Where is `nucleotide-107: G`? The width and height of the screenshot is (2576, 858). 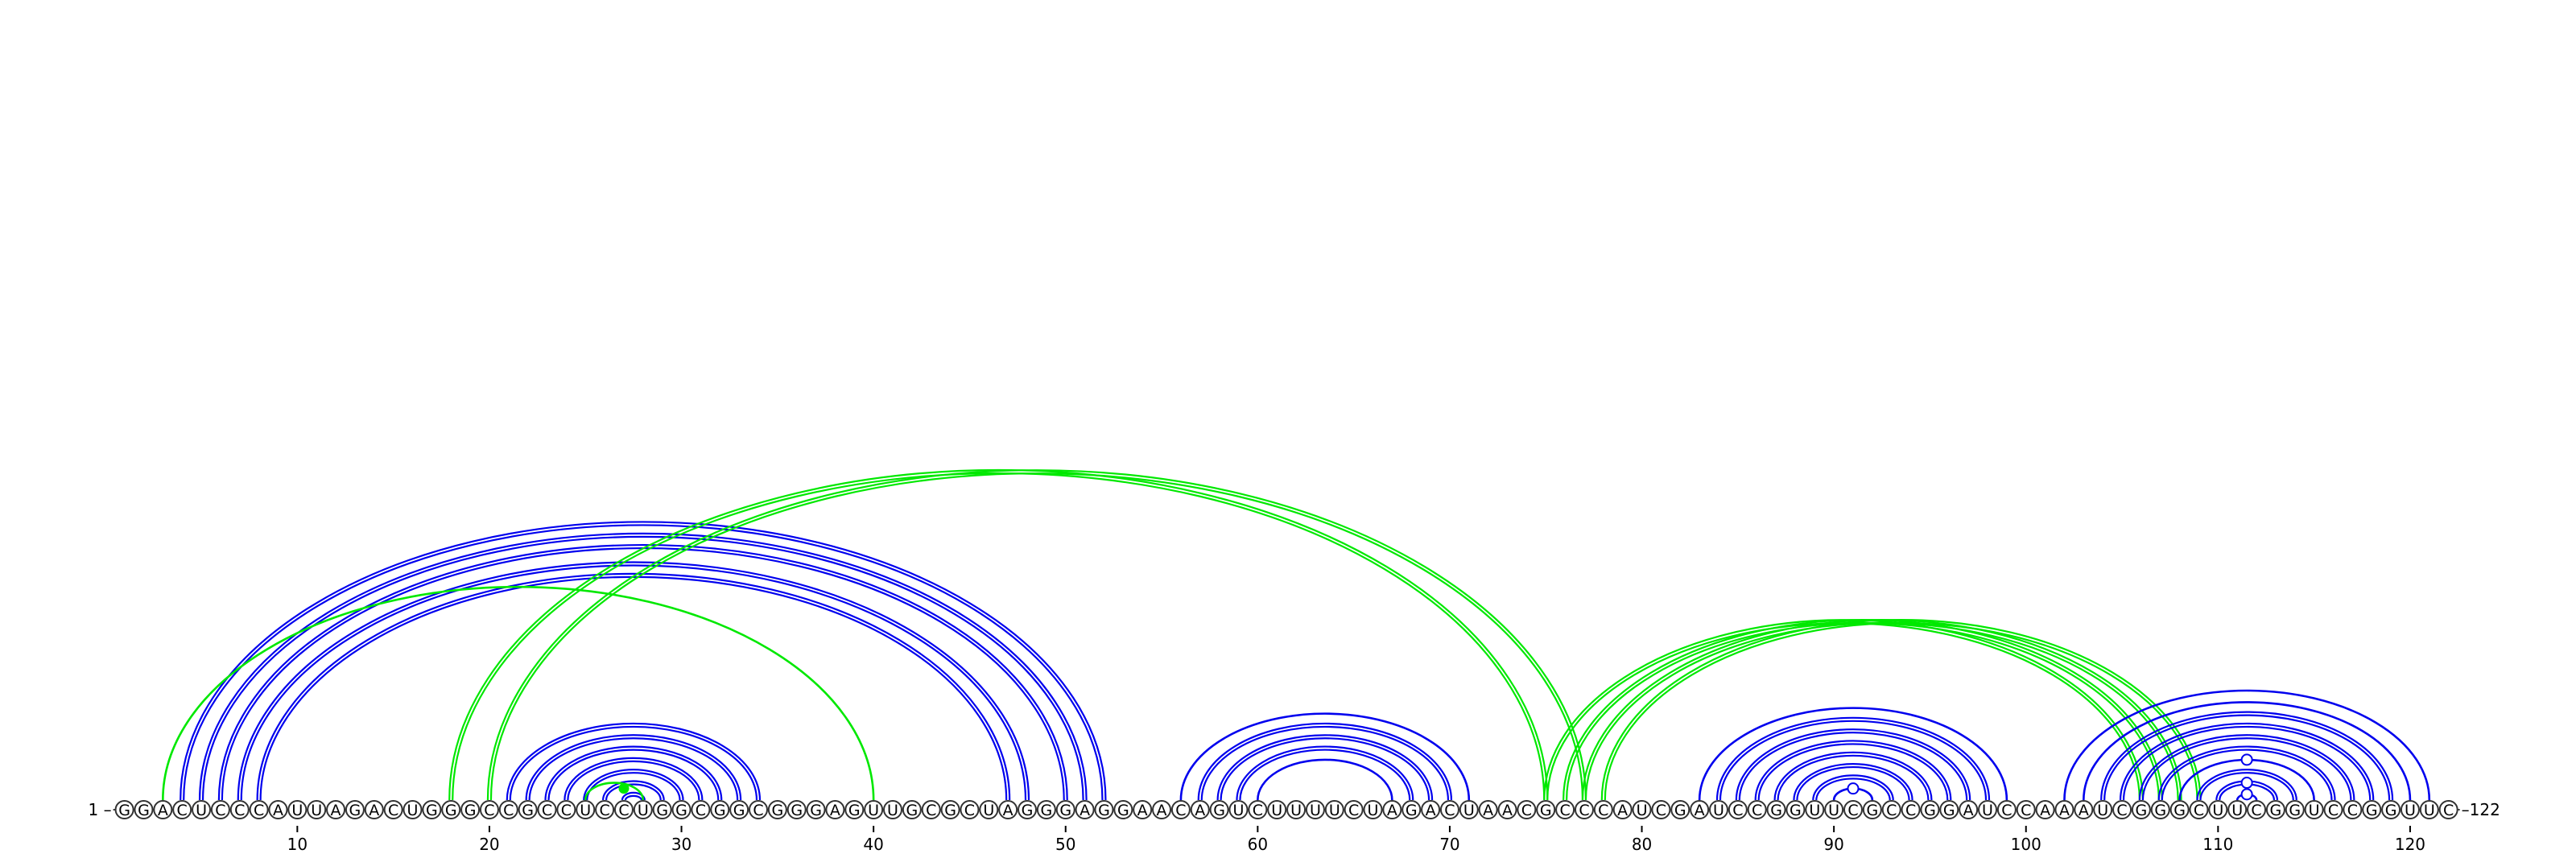 nucleotide-107: G is located at coordinates (2160, 809).